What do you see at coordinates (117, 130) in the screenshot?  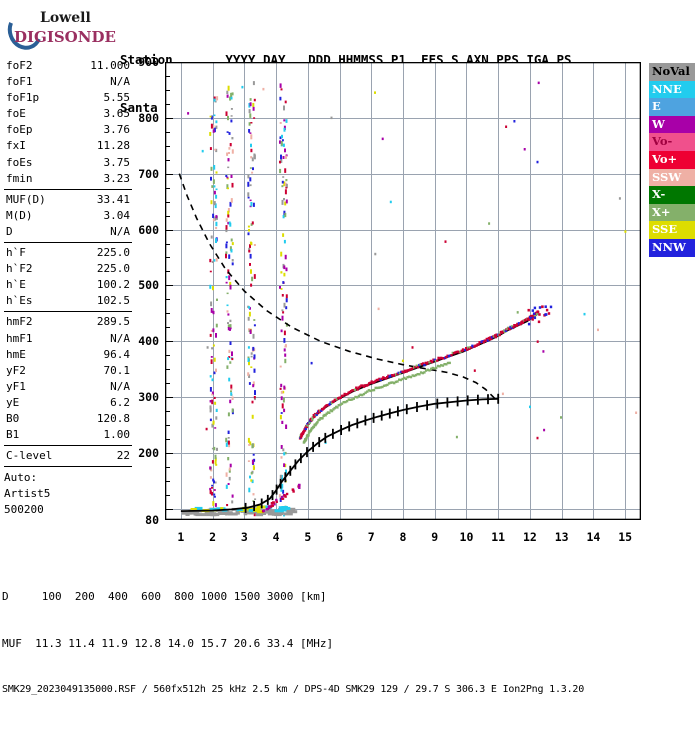 I see `param-value: 3.76` at bounding box center [117, 130].